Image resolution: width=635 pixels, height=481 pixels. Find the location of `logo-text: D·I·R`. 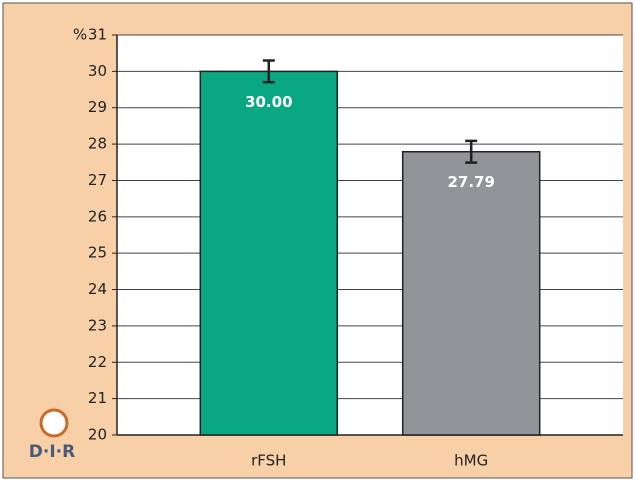

logo-text: D·I·R is located at coordinates (52, 452).